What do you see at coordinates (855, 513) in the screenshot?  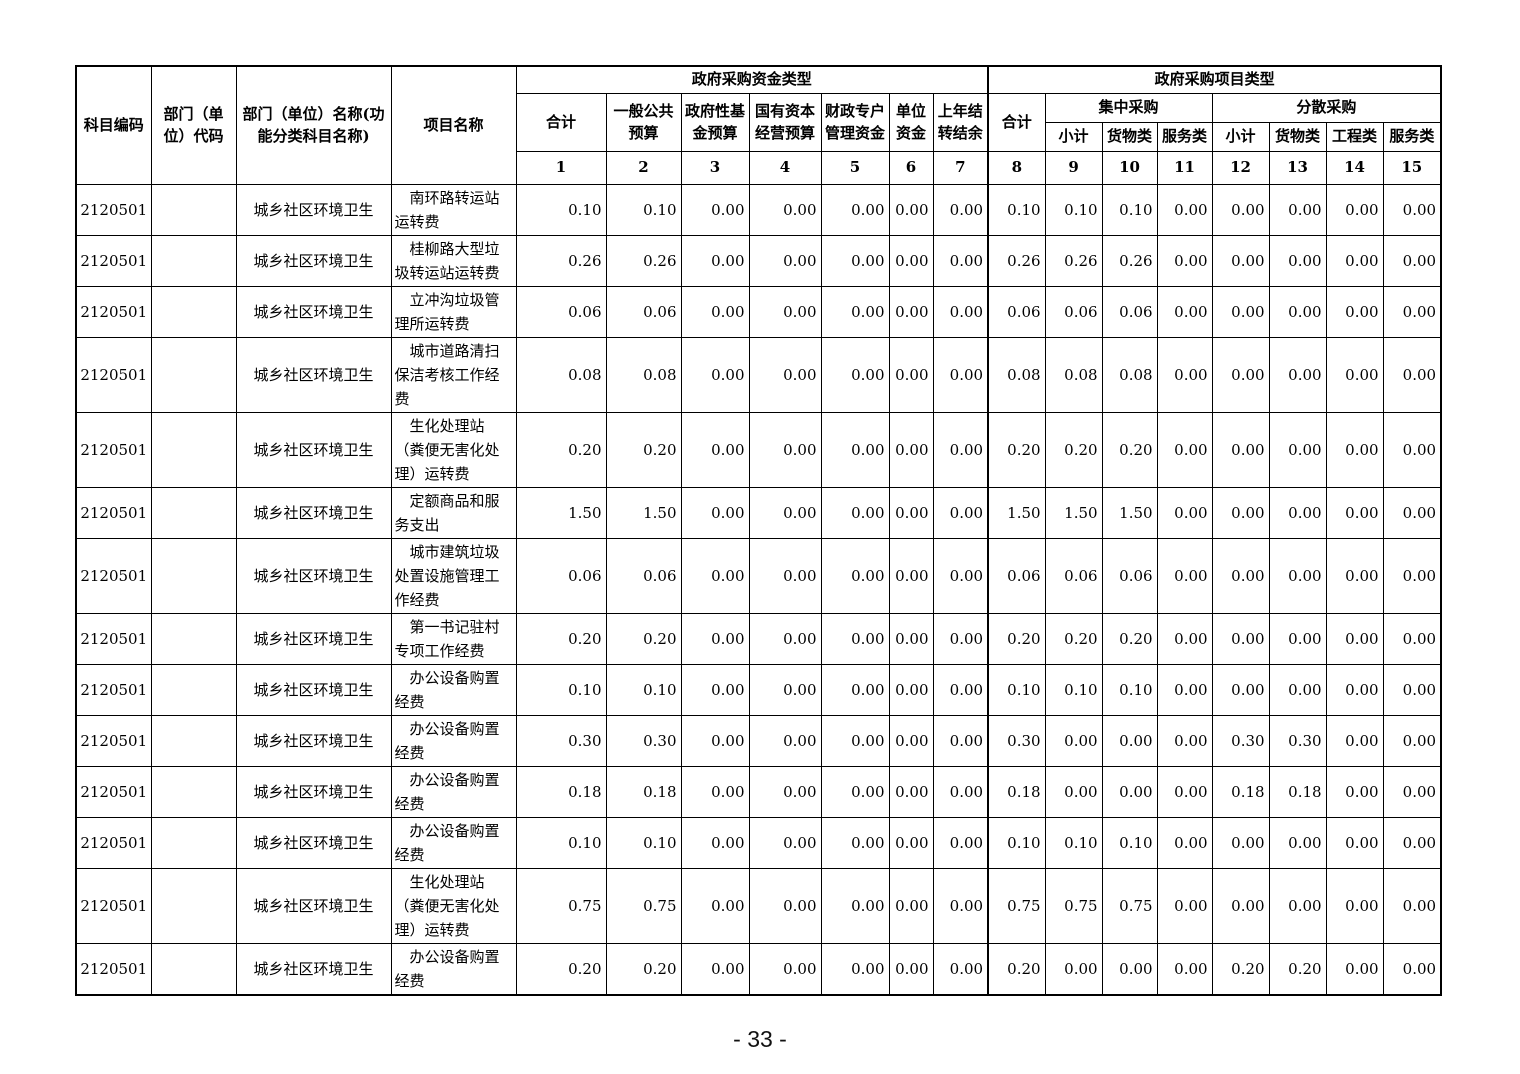 I see `value-cell-col5: 0.00` at bounding box center [855, 513].